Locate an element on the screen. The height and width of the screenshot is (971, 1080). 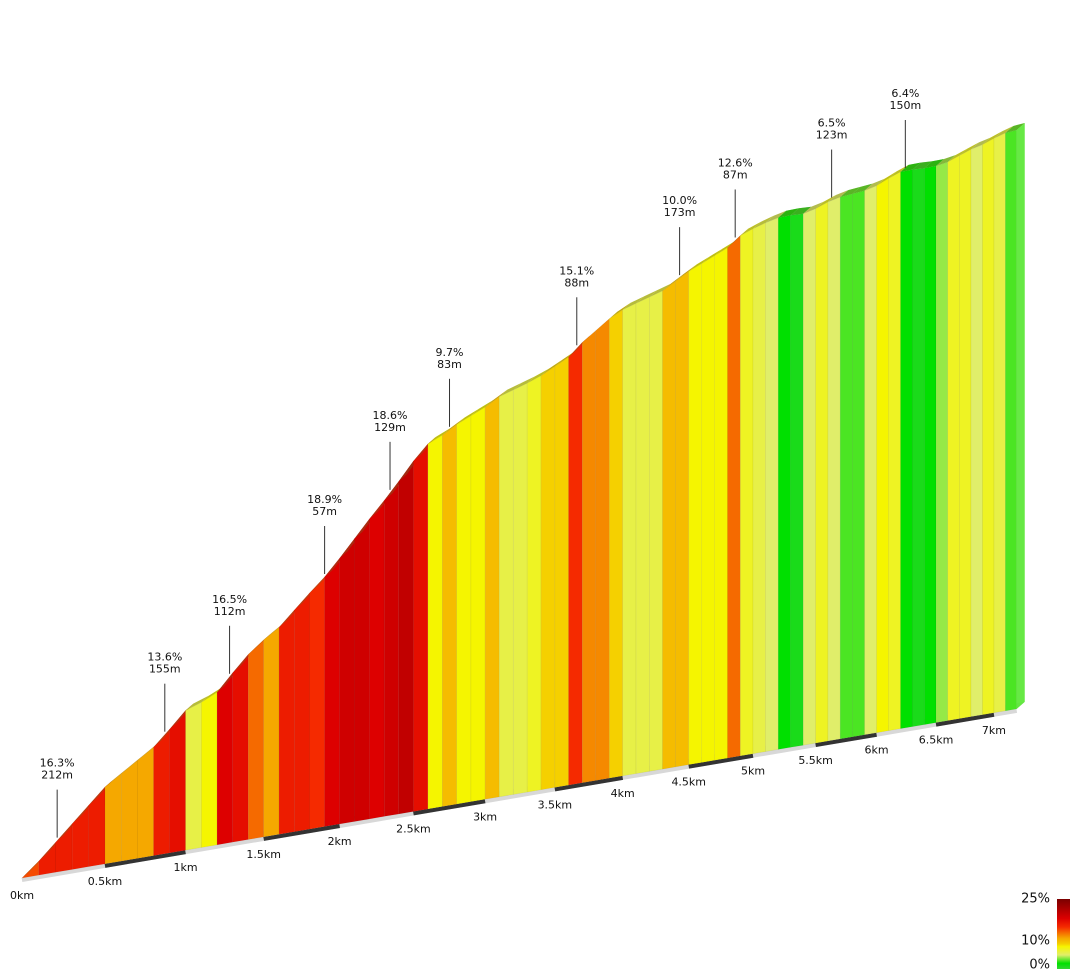
annotation-length: 123m is located at coordinates (832, 135).